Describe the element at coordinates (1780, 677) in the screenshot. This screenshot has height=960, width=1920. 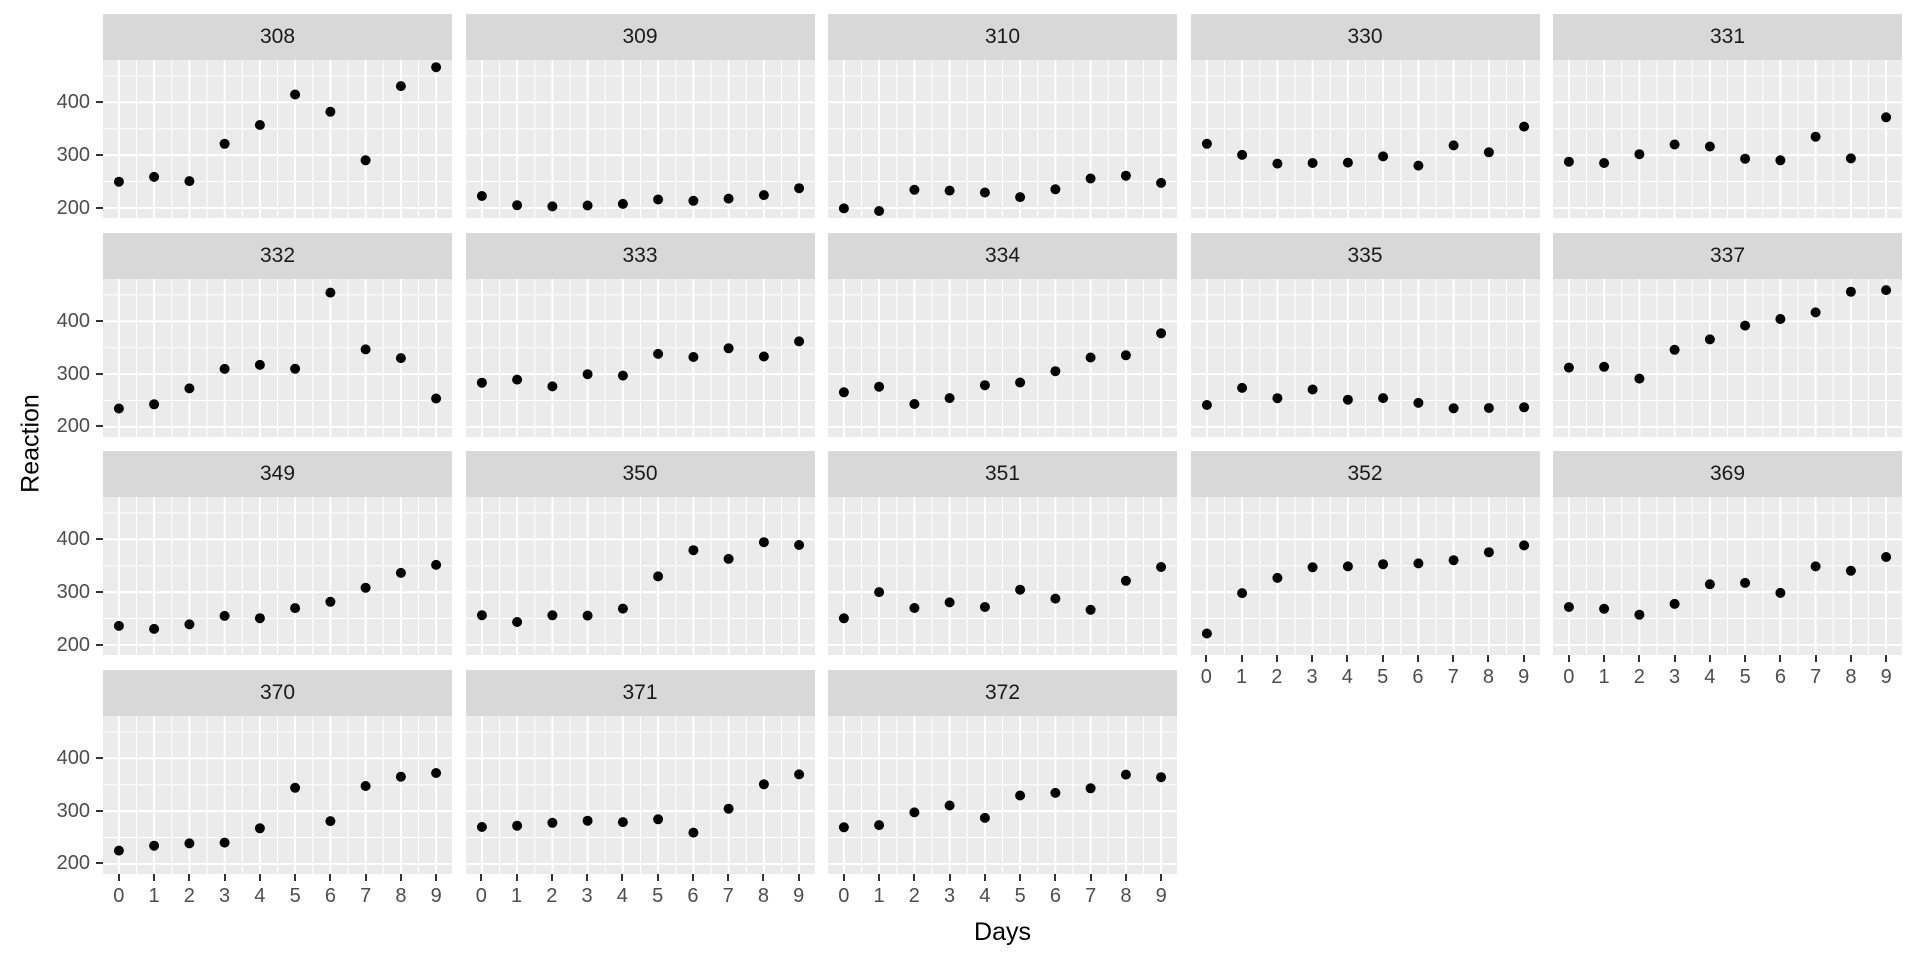
I see `x-tick-label: 6` at that location.